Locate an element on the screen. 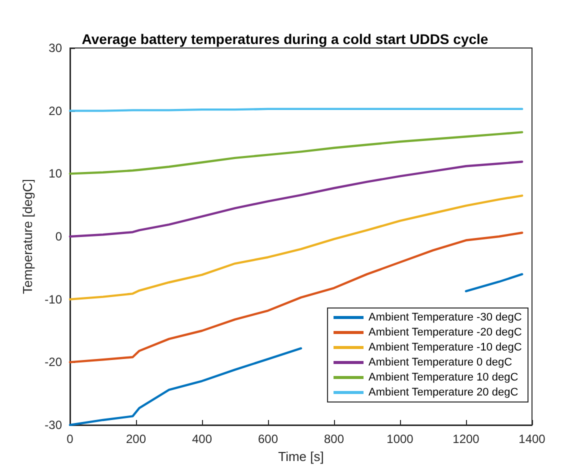 Image resolution: width=570 pixels, height=474 pixels. x-tick-label: 600 is located at coordinates (268, 439).